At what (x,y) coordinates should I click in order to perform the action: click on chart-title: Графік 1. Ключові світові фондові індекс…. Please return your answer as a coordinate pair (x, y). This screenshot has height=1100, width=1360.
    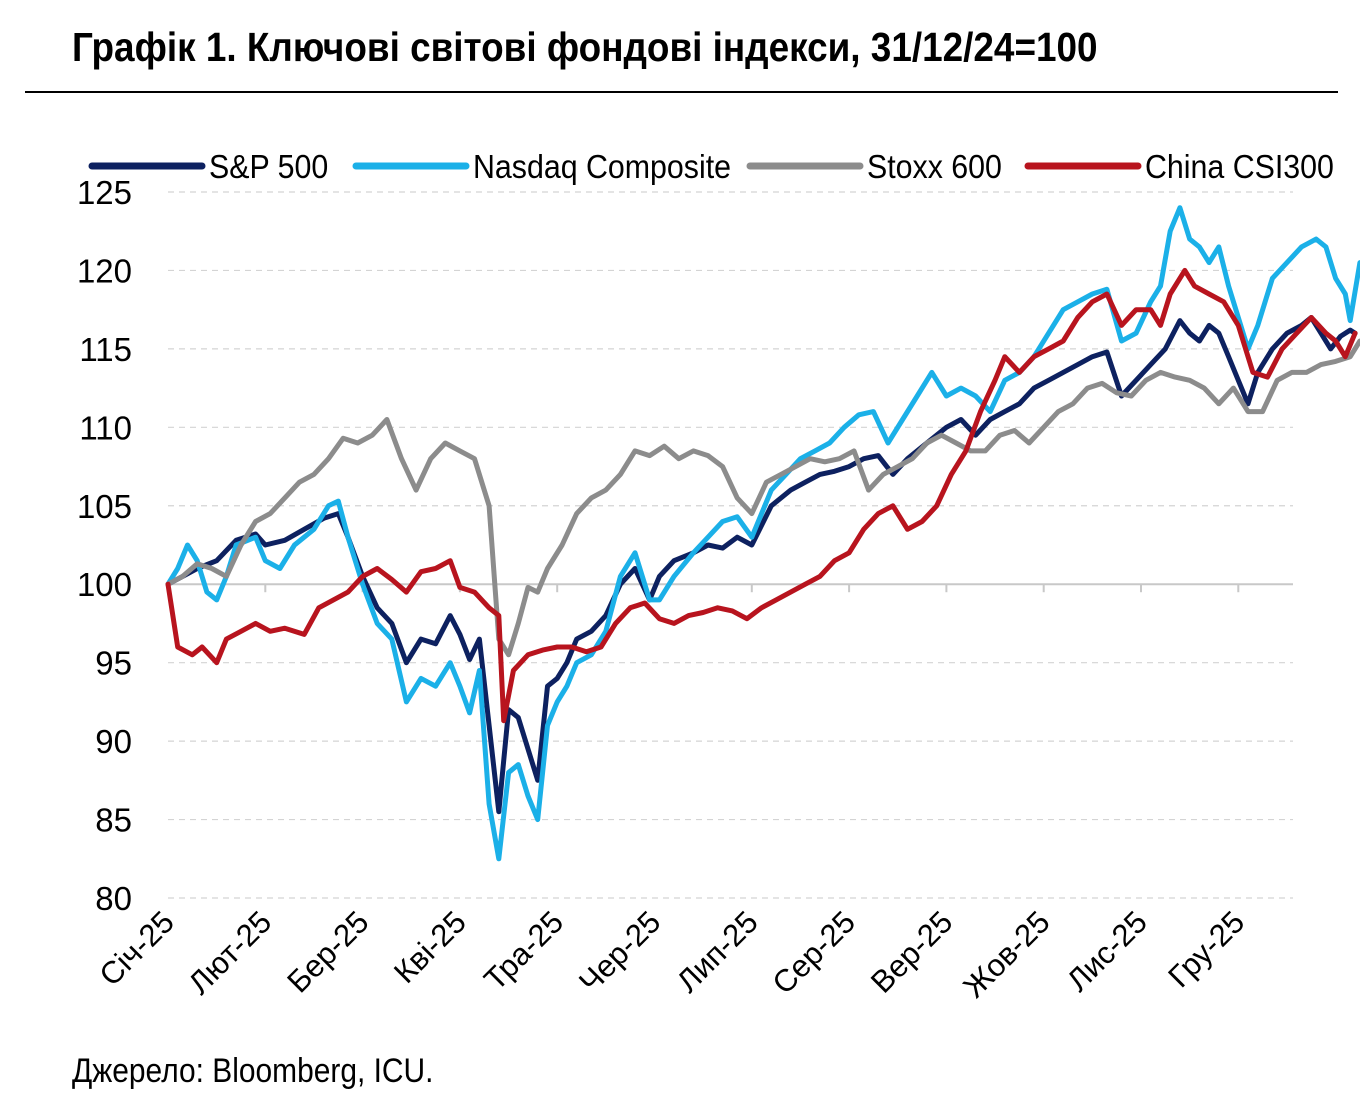
    Looking at the image, I should click on (585, 47).